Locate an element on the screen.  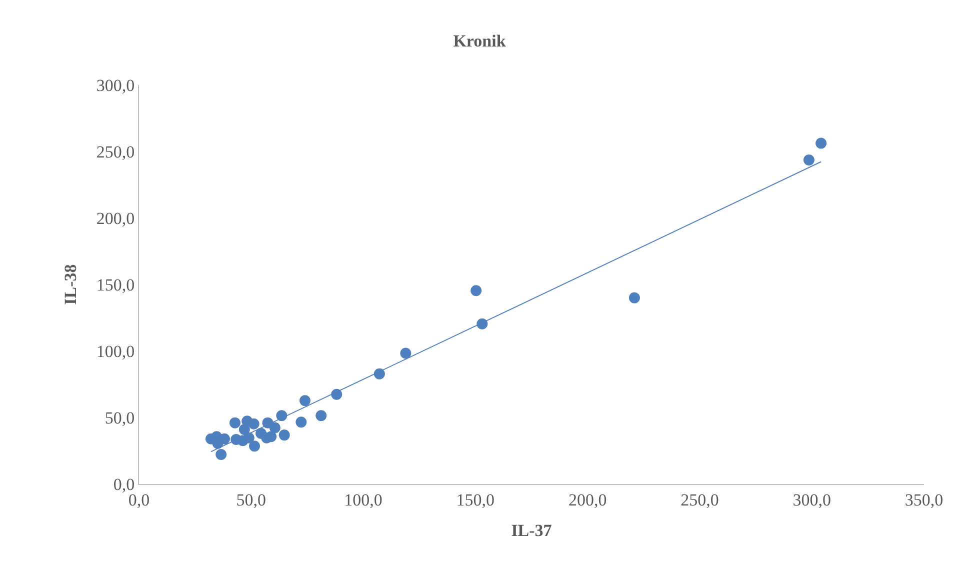
y-tick-label: 50,0 is located at coordinates (119, 418).